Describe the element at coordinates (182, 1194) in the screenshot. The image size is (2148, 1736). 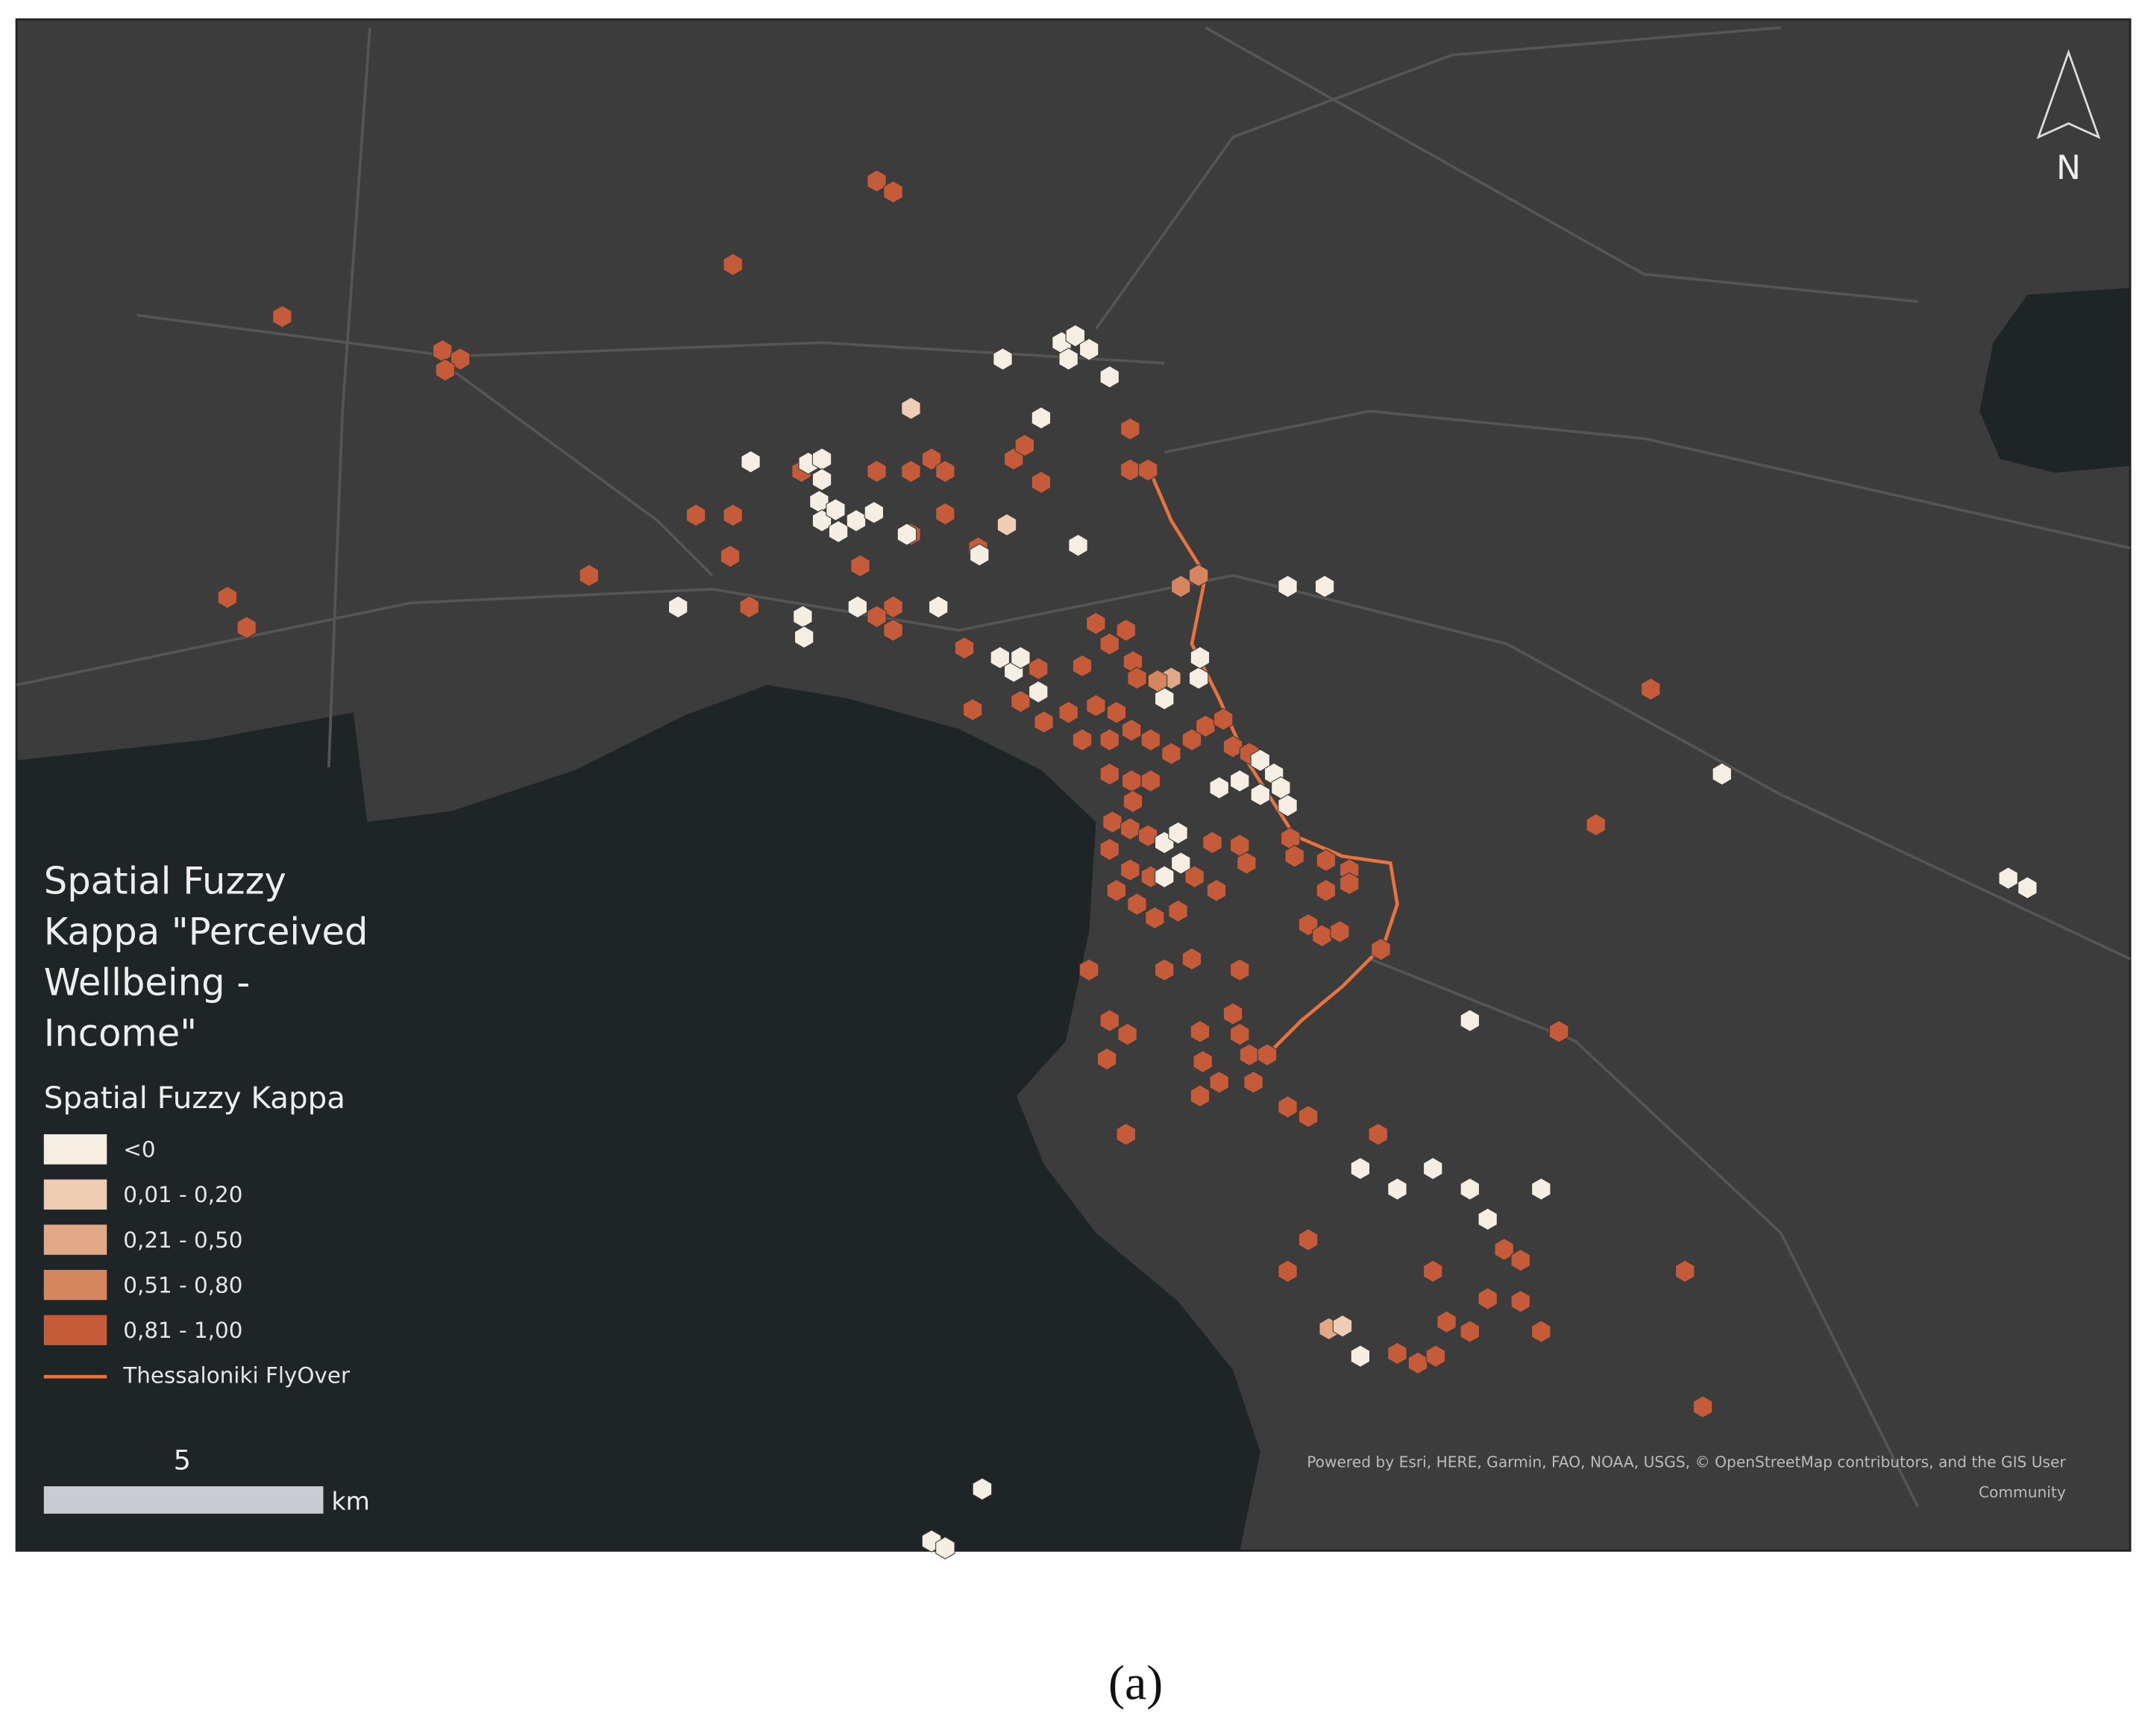
I see `legend-label: 0,01 - 0,20` at that location.